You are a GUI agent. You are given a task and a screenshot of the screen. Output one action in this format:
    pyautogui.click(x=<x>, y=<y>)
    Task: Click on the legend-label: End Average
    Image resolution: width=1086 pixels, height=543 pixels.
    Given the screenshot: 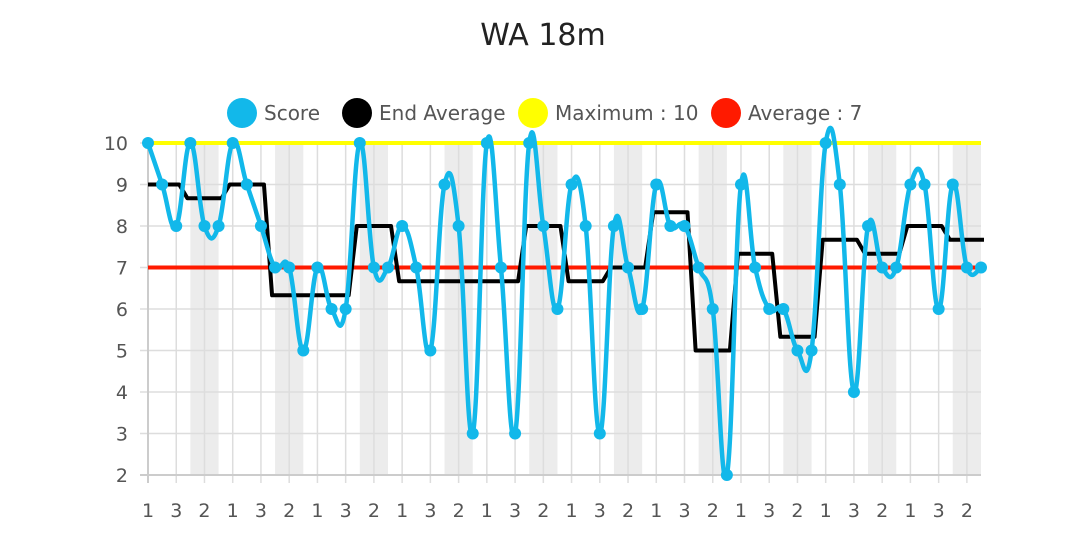 What is the action you would take?
    pyautogui.click(x=442, y=113)
    